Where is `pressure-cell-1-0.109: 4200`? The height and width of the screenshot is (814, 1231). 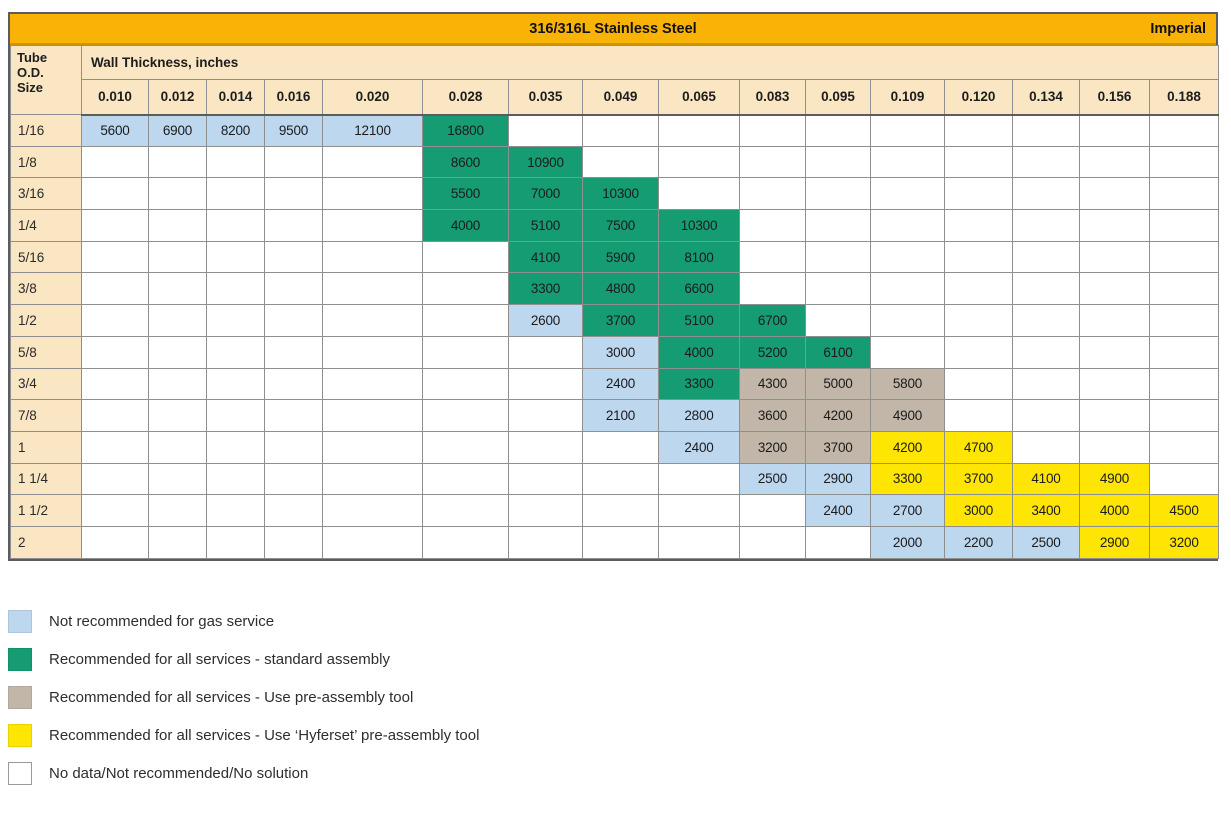 pressure-cell-1-0.109: 4200 is located at coordinates (907, 447).